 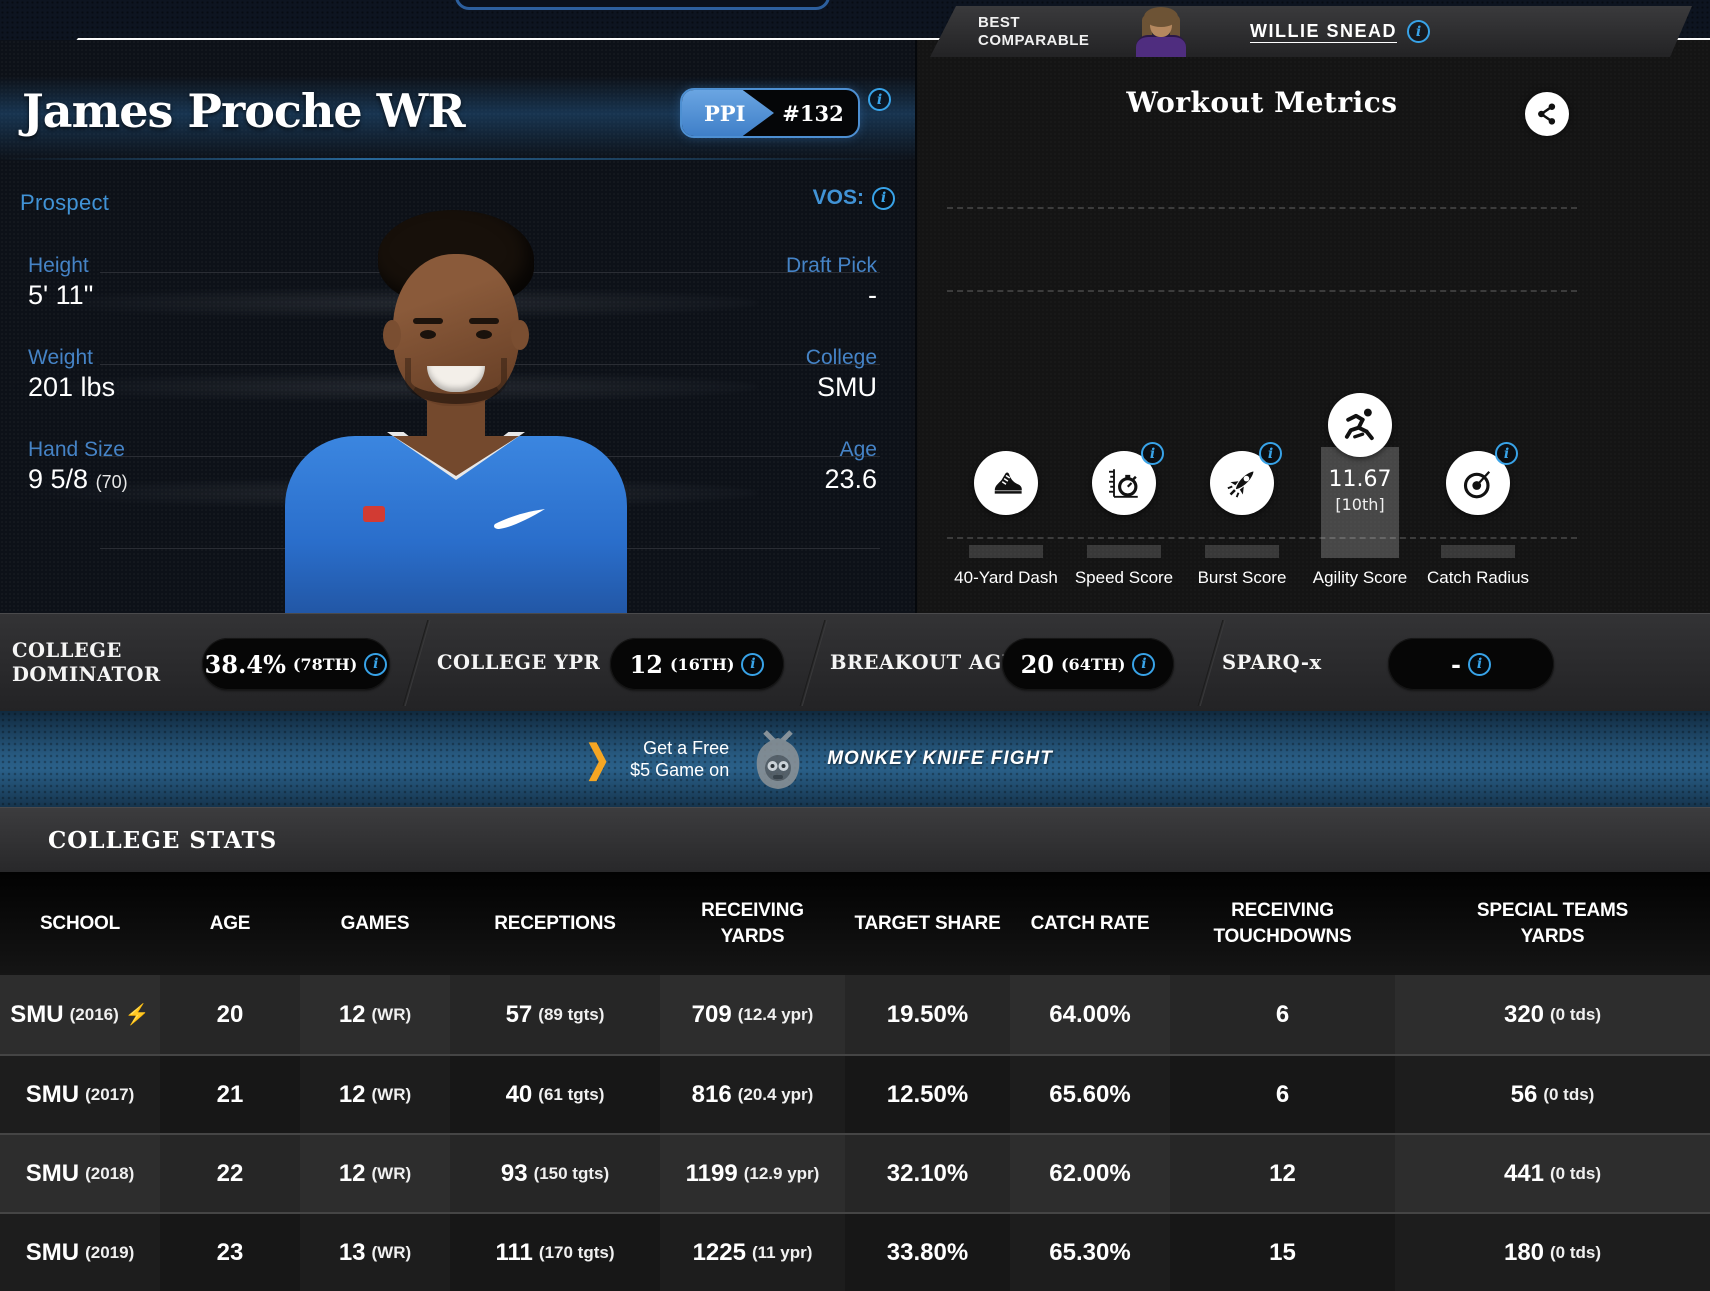 I want to click on stat-label-sparq-x: SPARQ-x, so click(x=1272, y=662).